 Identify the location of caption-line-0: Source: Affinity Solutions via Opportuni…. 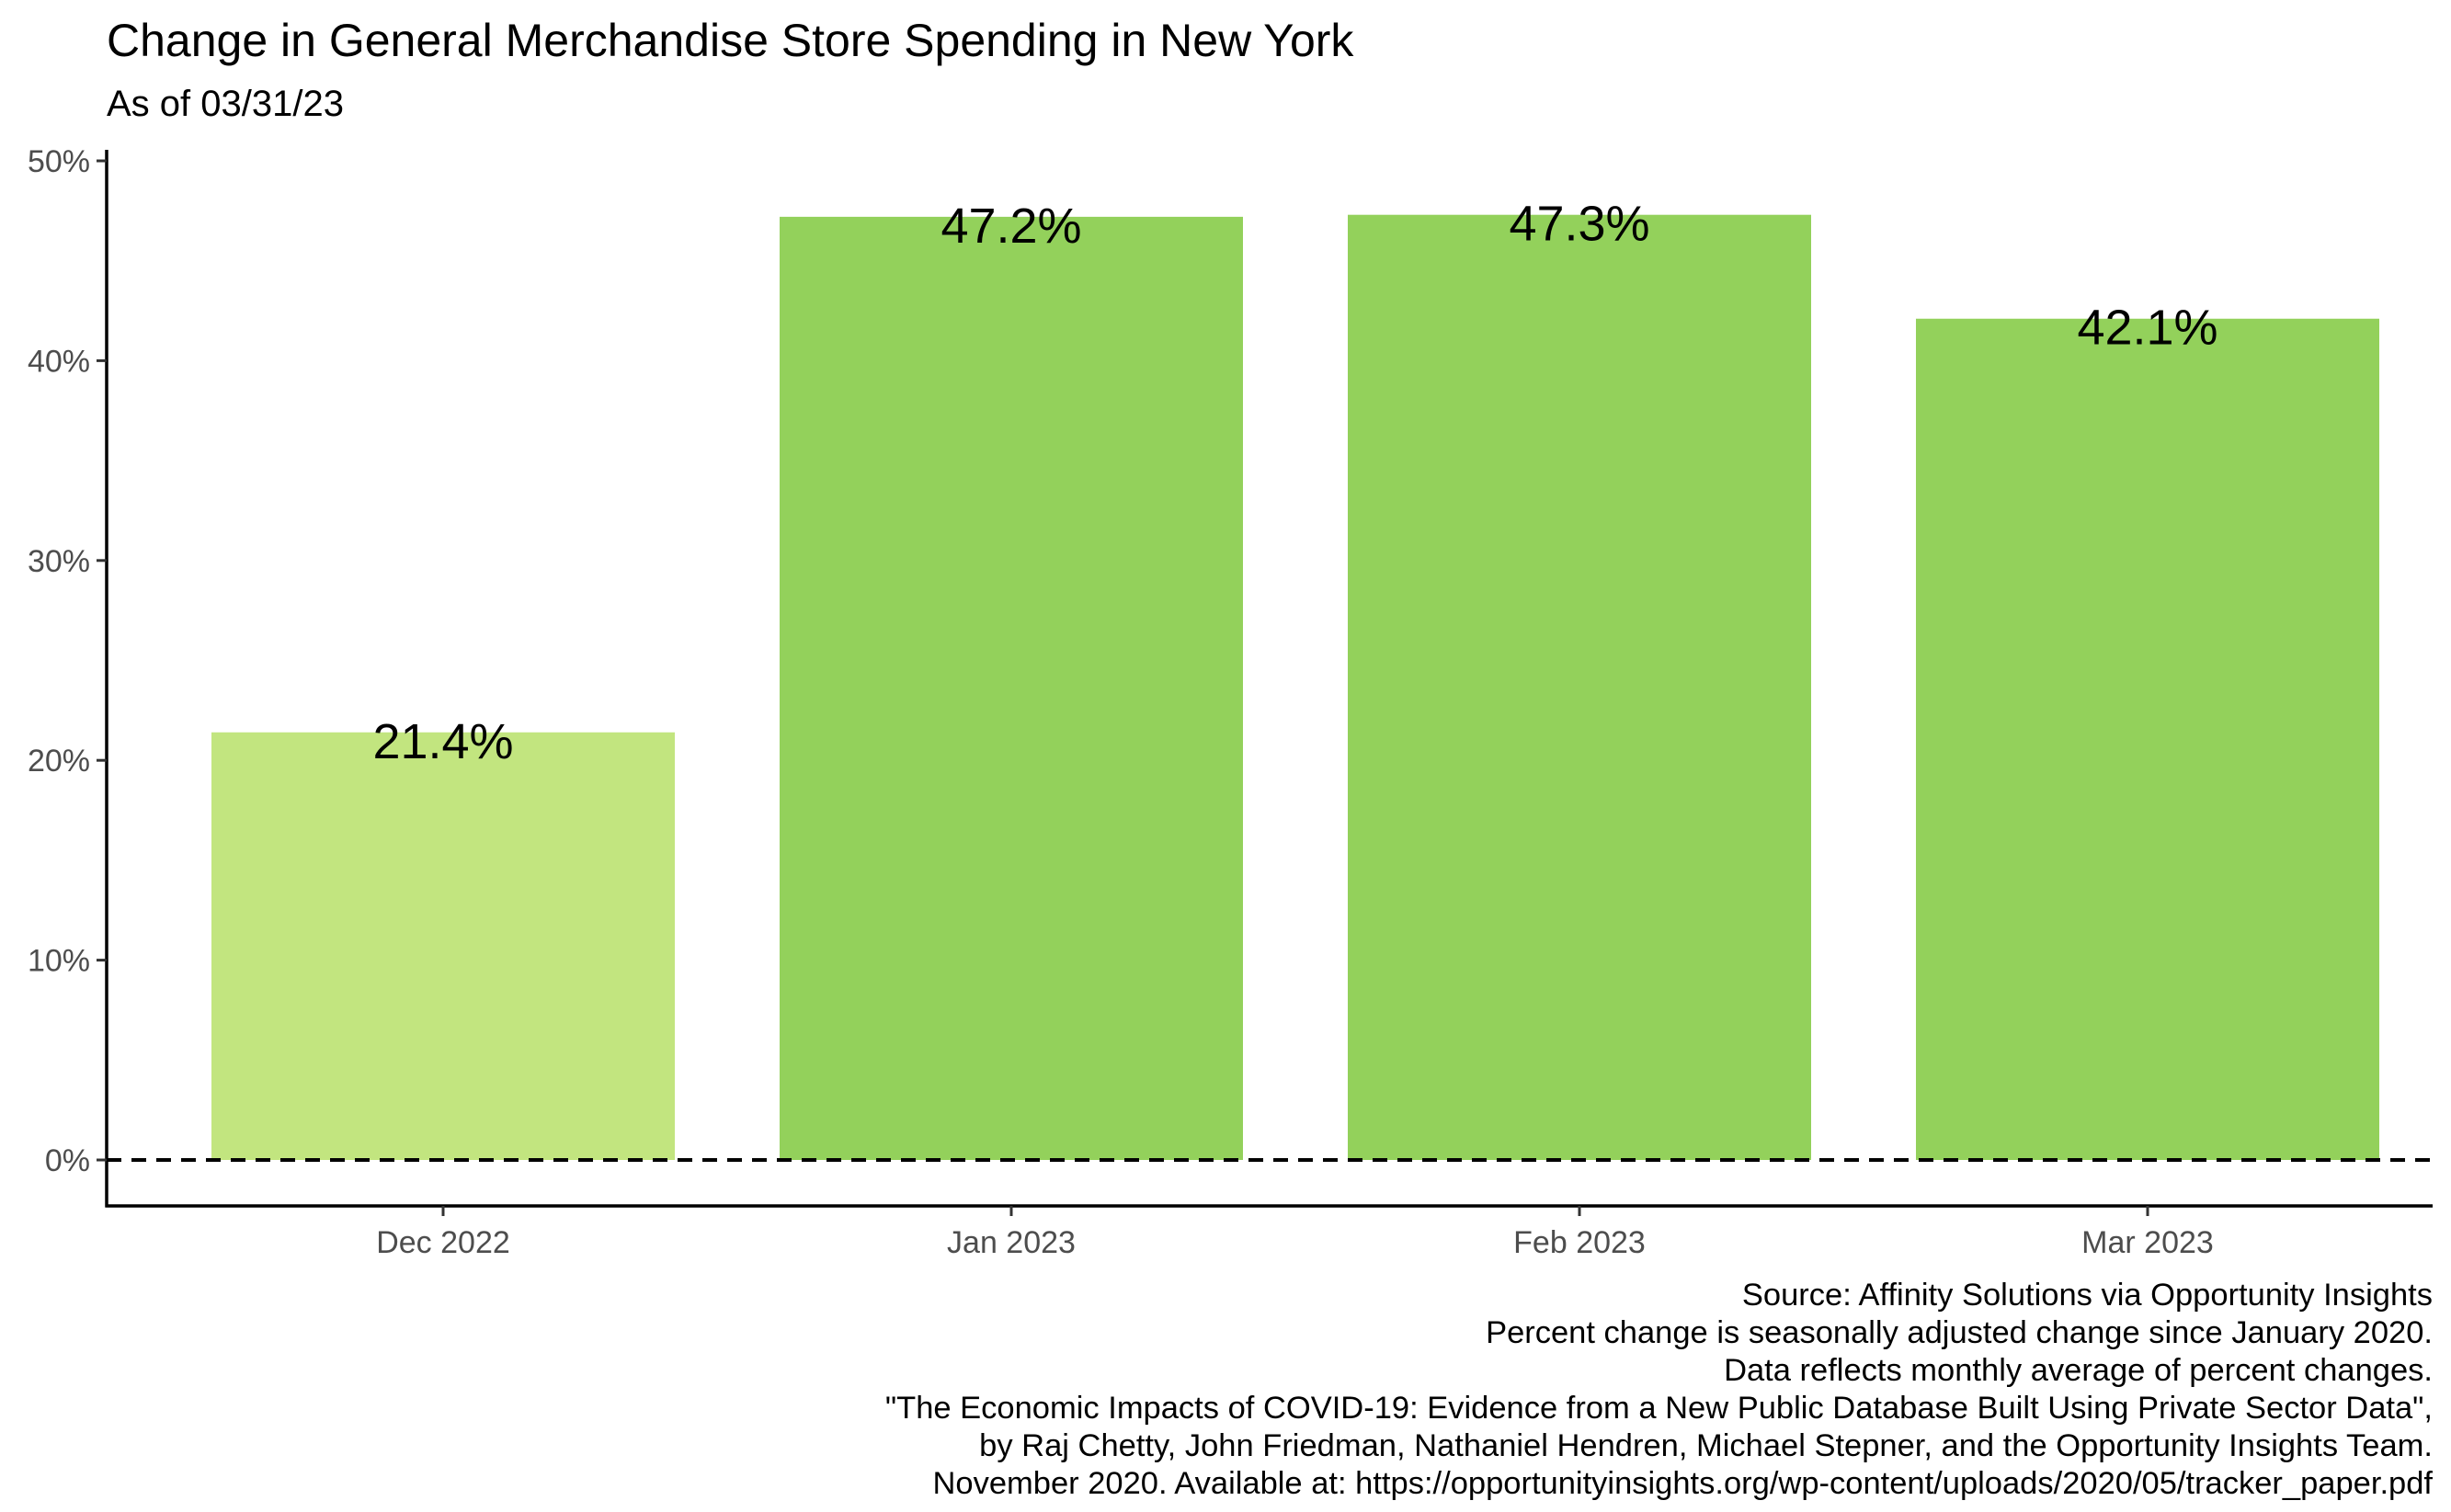
(2087, 1296).